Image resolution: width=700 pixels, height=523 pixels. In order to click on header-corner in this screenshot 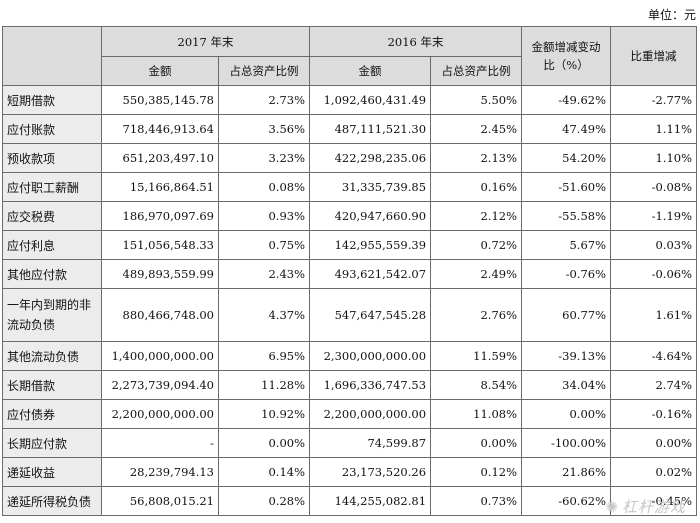, I will do `click(52, 56)`.